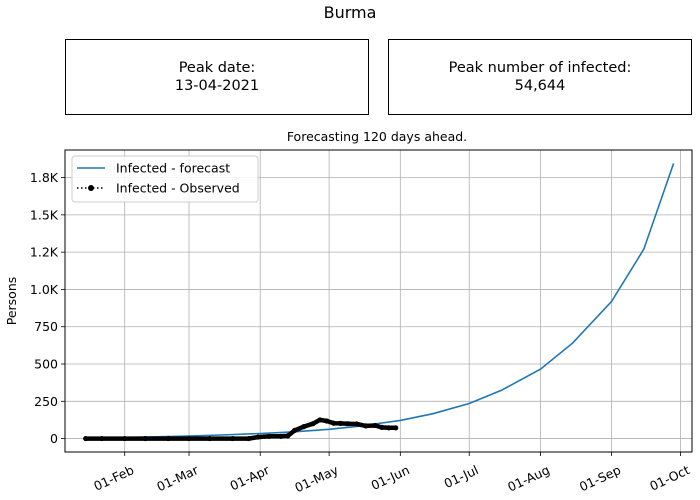  I want to click on y-axis-label: Persons, so click(11, 301).